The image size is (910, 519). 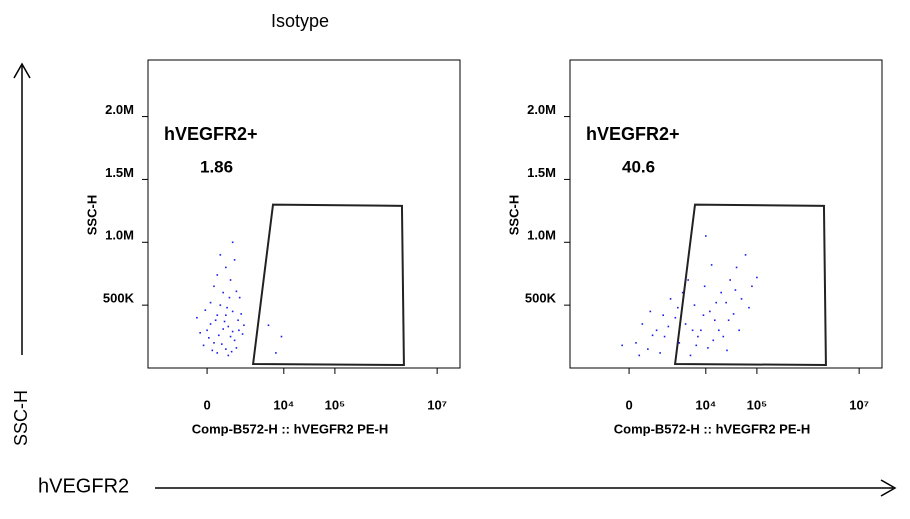 I want to click on chart-title: Isotype, so click(x=300, y=21).